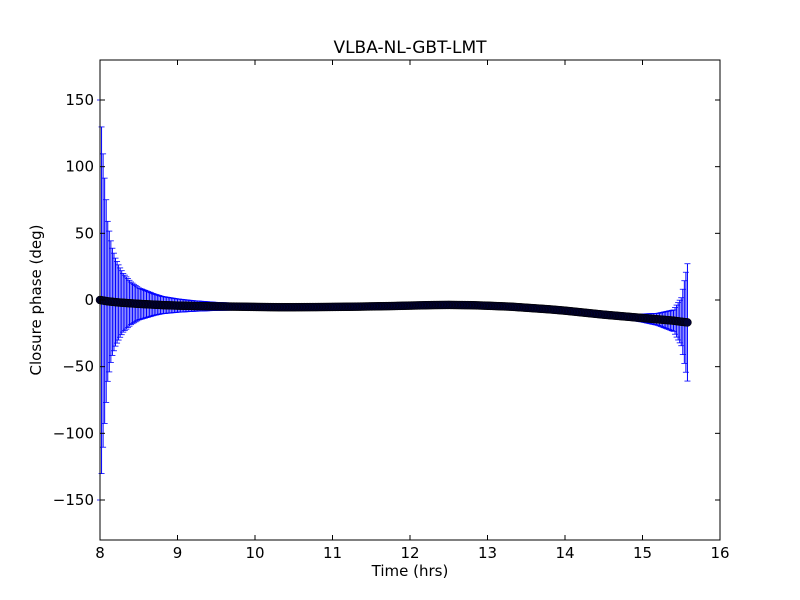 The image size is (800, 600). What do you see at coordinates (564, 553) in the screenshot?
I see `x-tick-label: 14` at bounding box center [564, 553].